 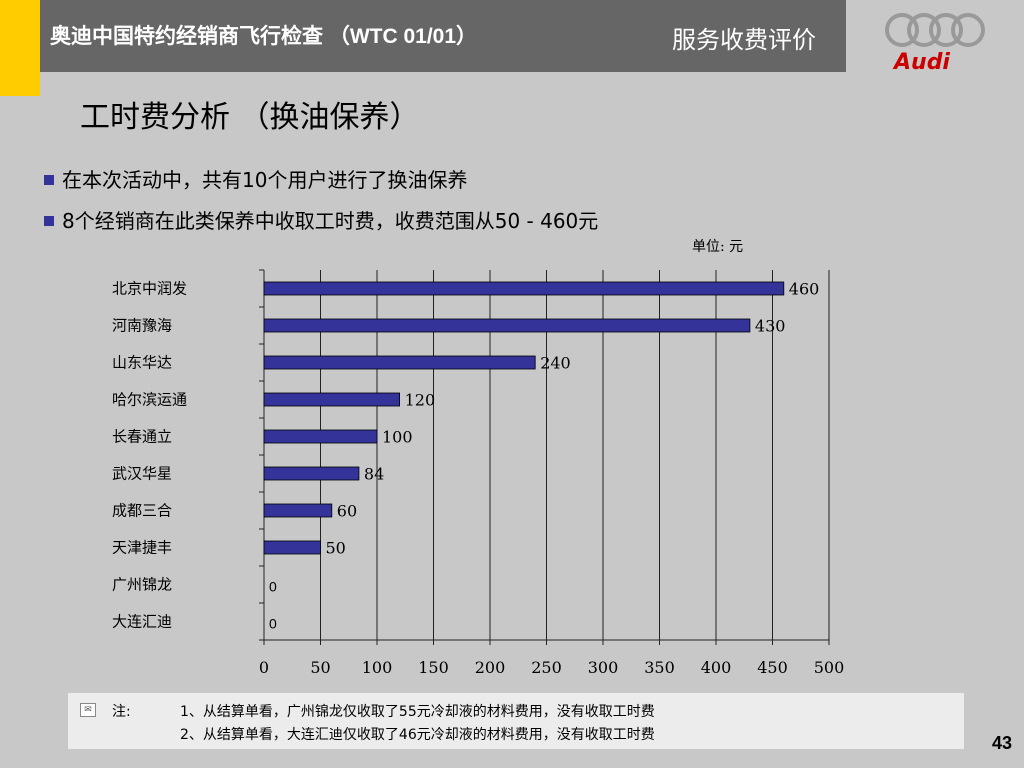 What do you see at coordinates (320, 667) in the screenshot?
I see `x-tick-label: 50` at bounding box center [320, 667].